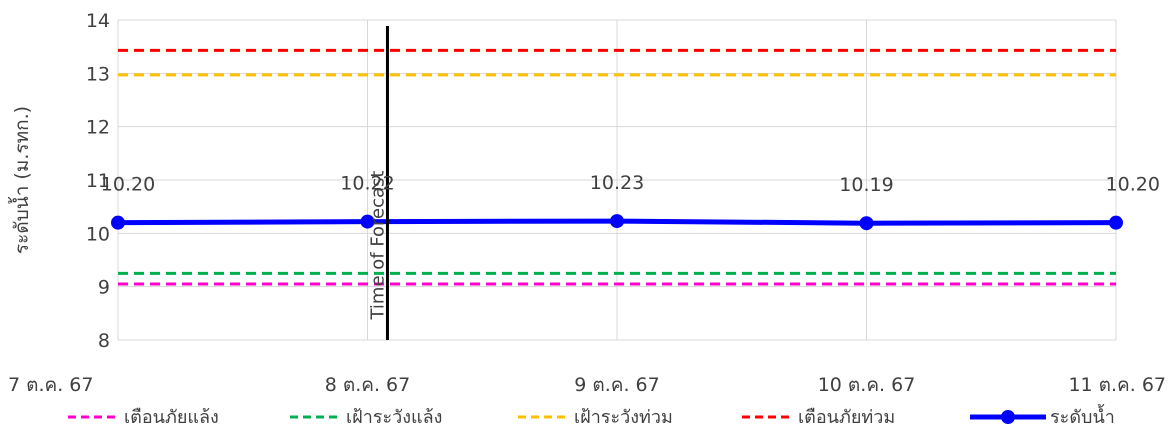 This screenshot has width=1174, height=435. What do you see at coordinates (98, 234) in the screenshot?
I see `y-tick-label: 10` at bounding box center [98, 234].